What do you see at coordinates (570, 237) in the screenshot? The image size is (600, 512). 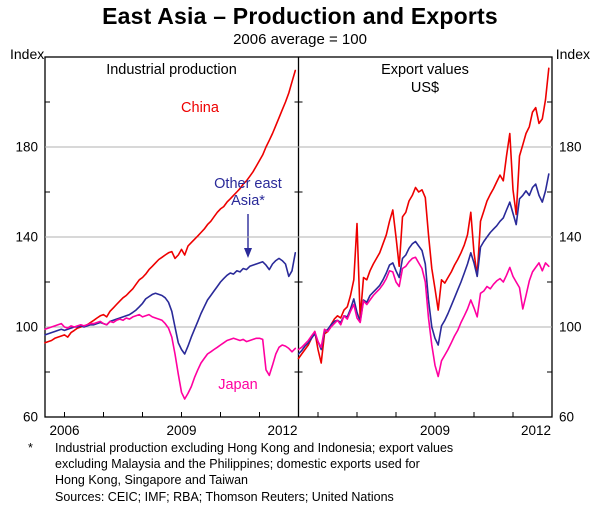 I see `y-tick-label-right: 140` at bounding box center [570, 237].